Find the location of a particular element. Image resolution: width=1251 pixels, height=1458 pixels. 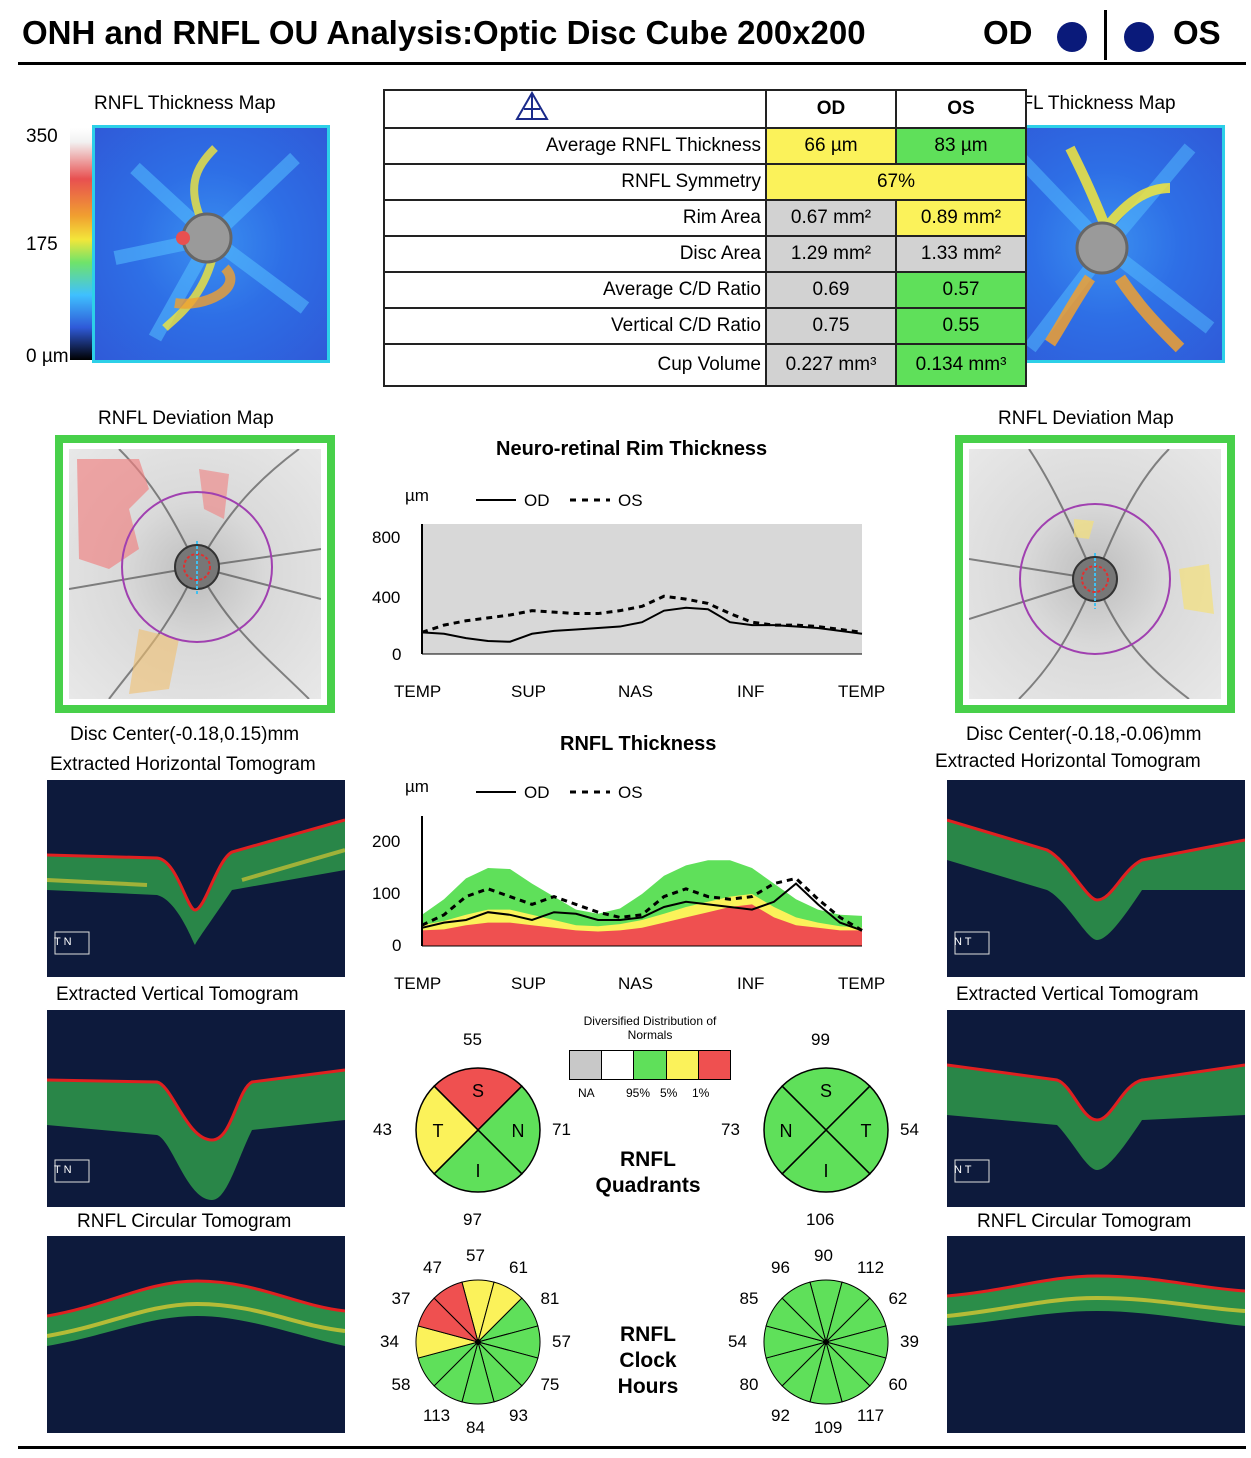

clock-hour-slice is located at coordinates (456, 1312).